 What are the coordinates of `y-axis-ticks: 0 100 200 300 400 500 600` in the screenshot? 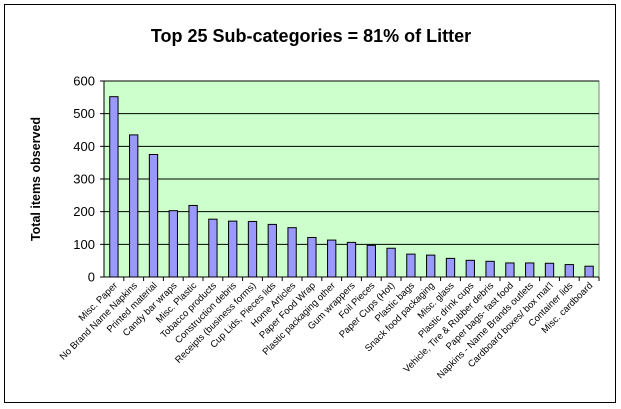 It's located at (88, 179).